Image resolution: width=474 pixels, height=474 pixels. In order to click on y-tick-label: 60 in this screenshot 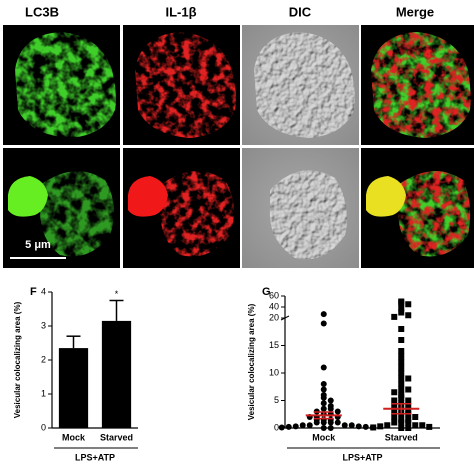, I will do `click(274, 295)`.